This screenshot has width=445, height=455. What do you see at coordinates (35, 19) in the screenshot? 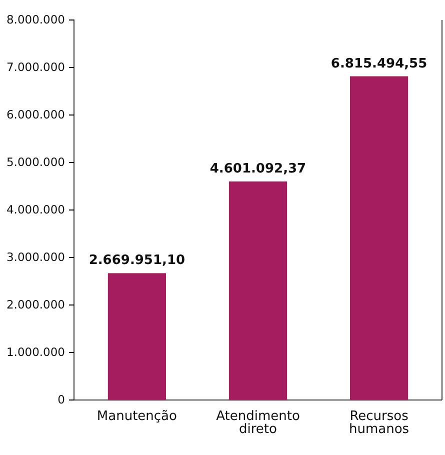
I see `y-tick-label: 8.000.000` at bounding box center [35, 19].